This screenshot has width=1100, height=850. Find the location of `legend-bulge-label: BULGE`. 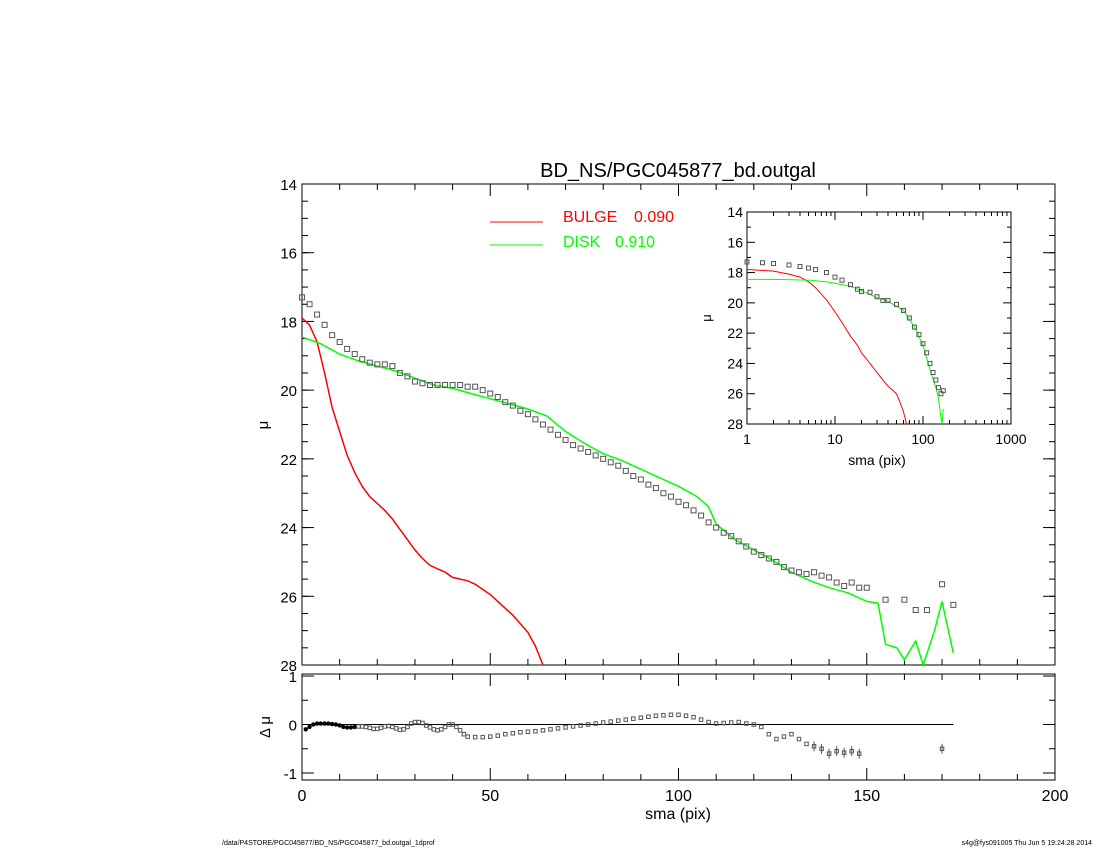

legend-bulge-label: BULGE is located at coordinates (590, 217).